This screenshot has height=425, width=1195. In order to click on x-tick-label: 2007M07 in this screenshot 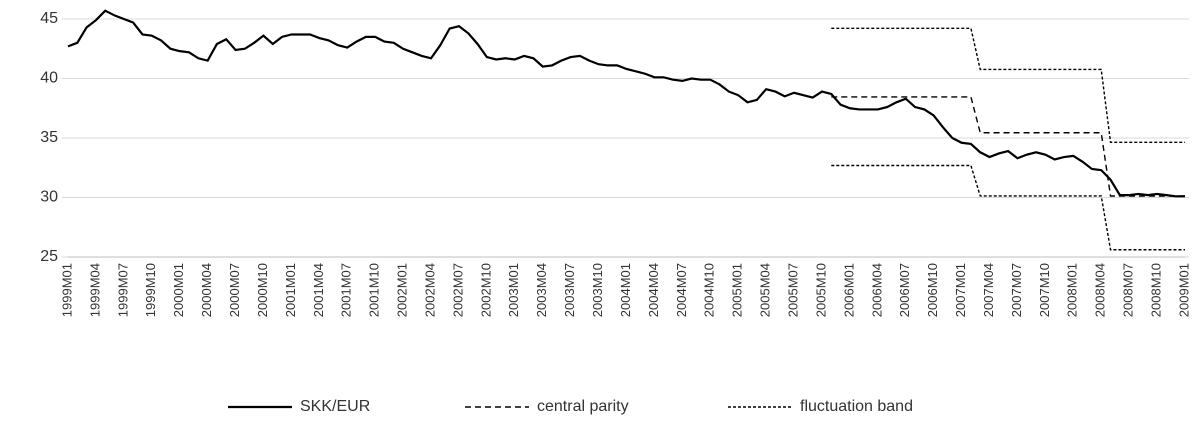, I will do `click(1016, 290)`.